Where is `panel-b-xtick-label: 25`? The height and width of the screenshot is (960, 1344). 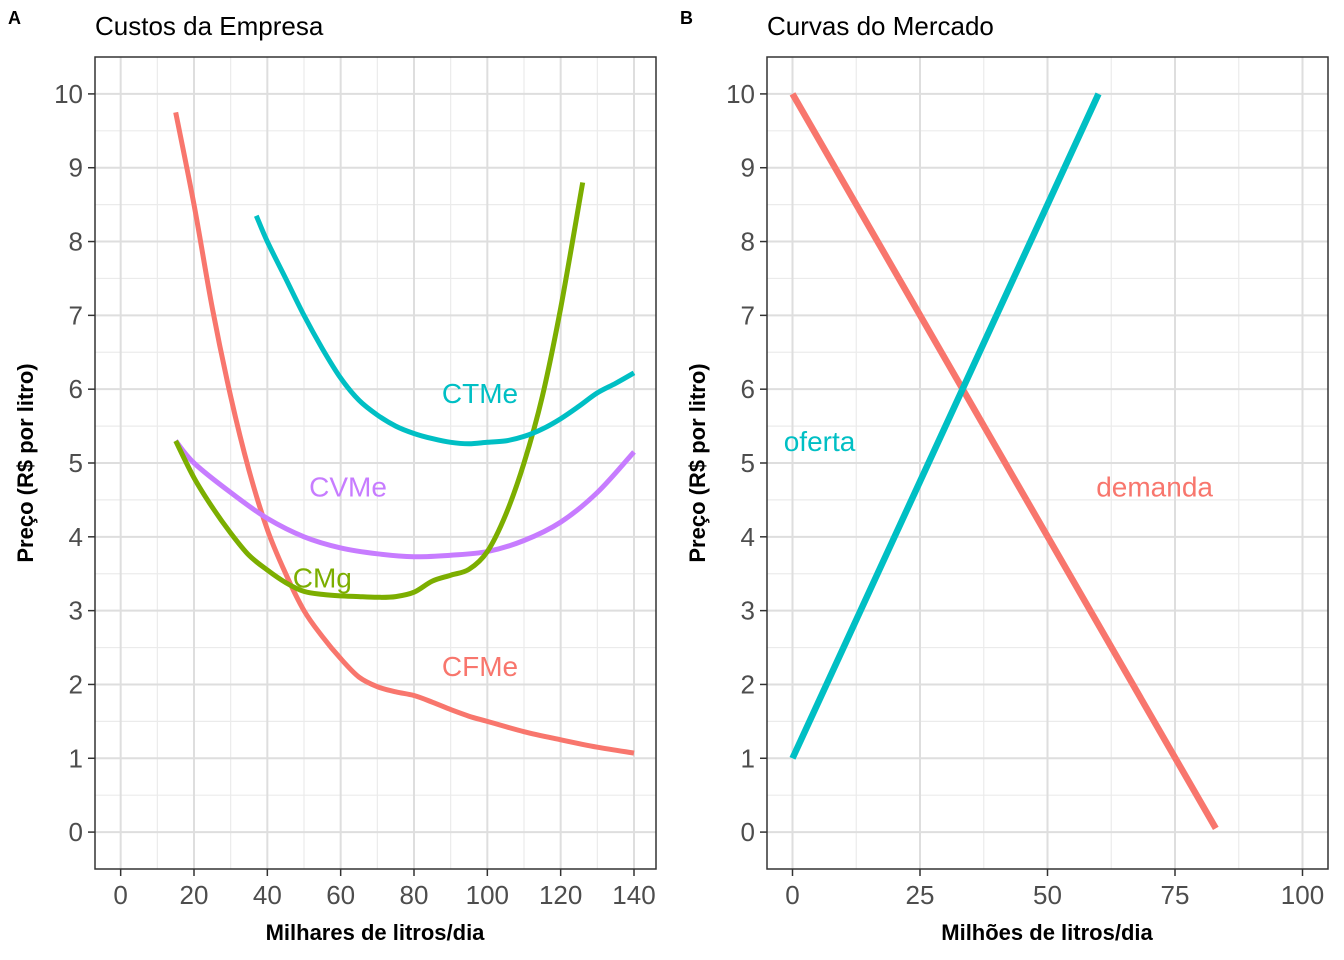 panel-b-xtick-label: 25 is located at coordinates (920, 895).